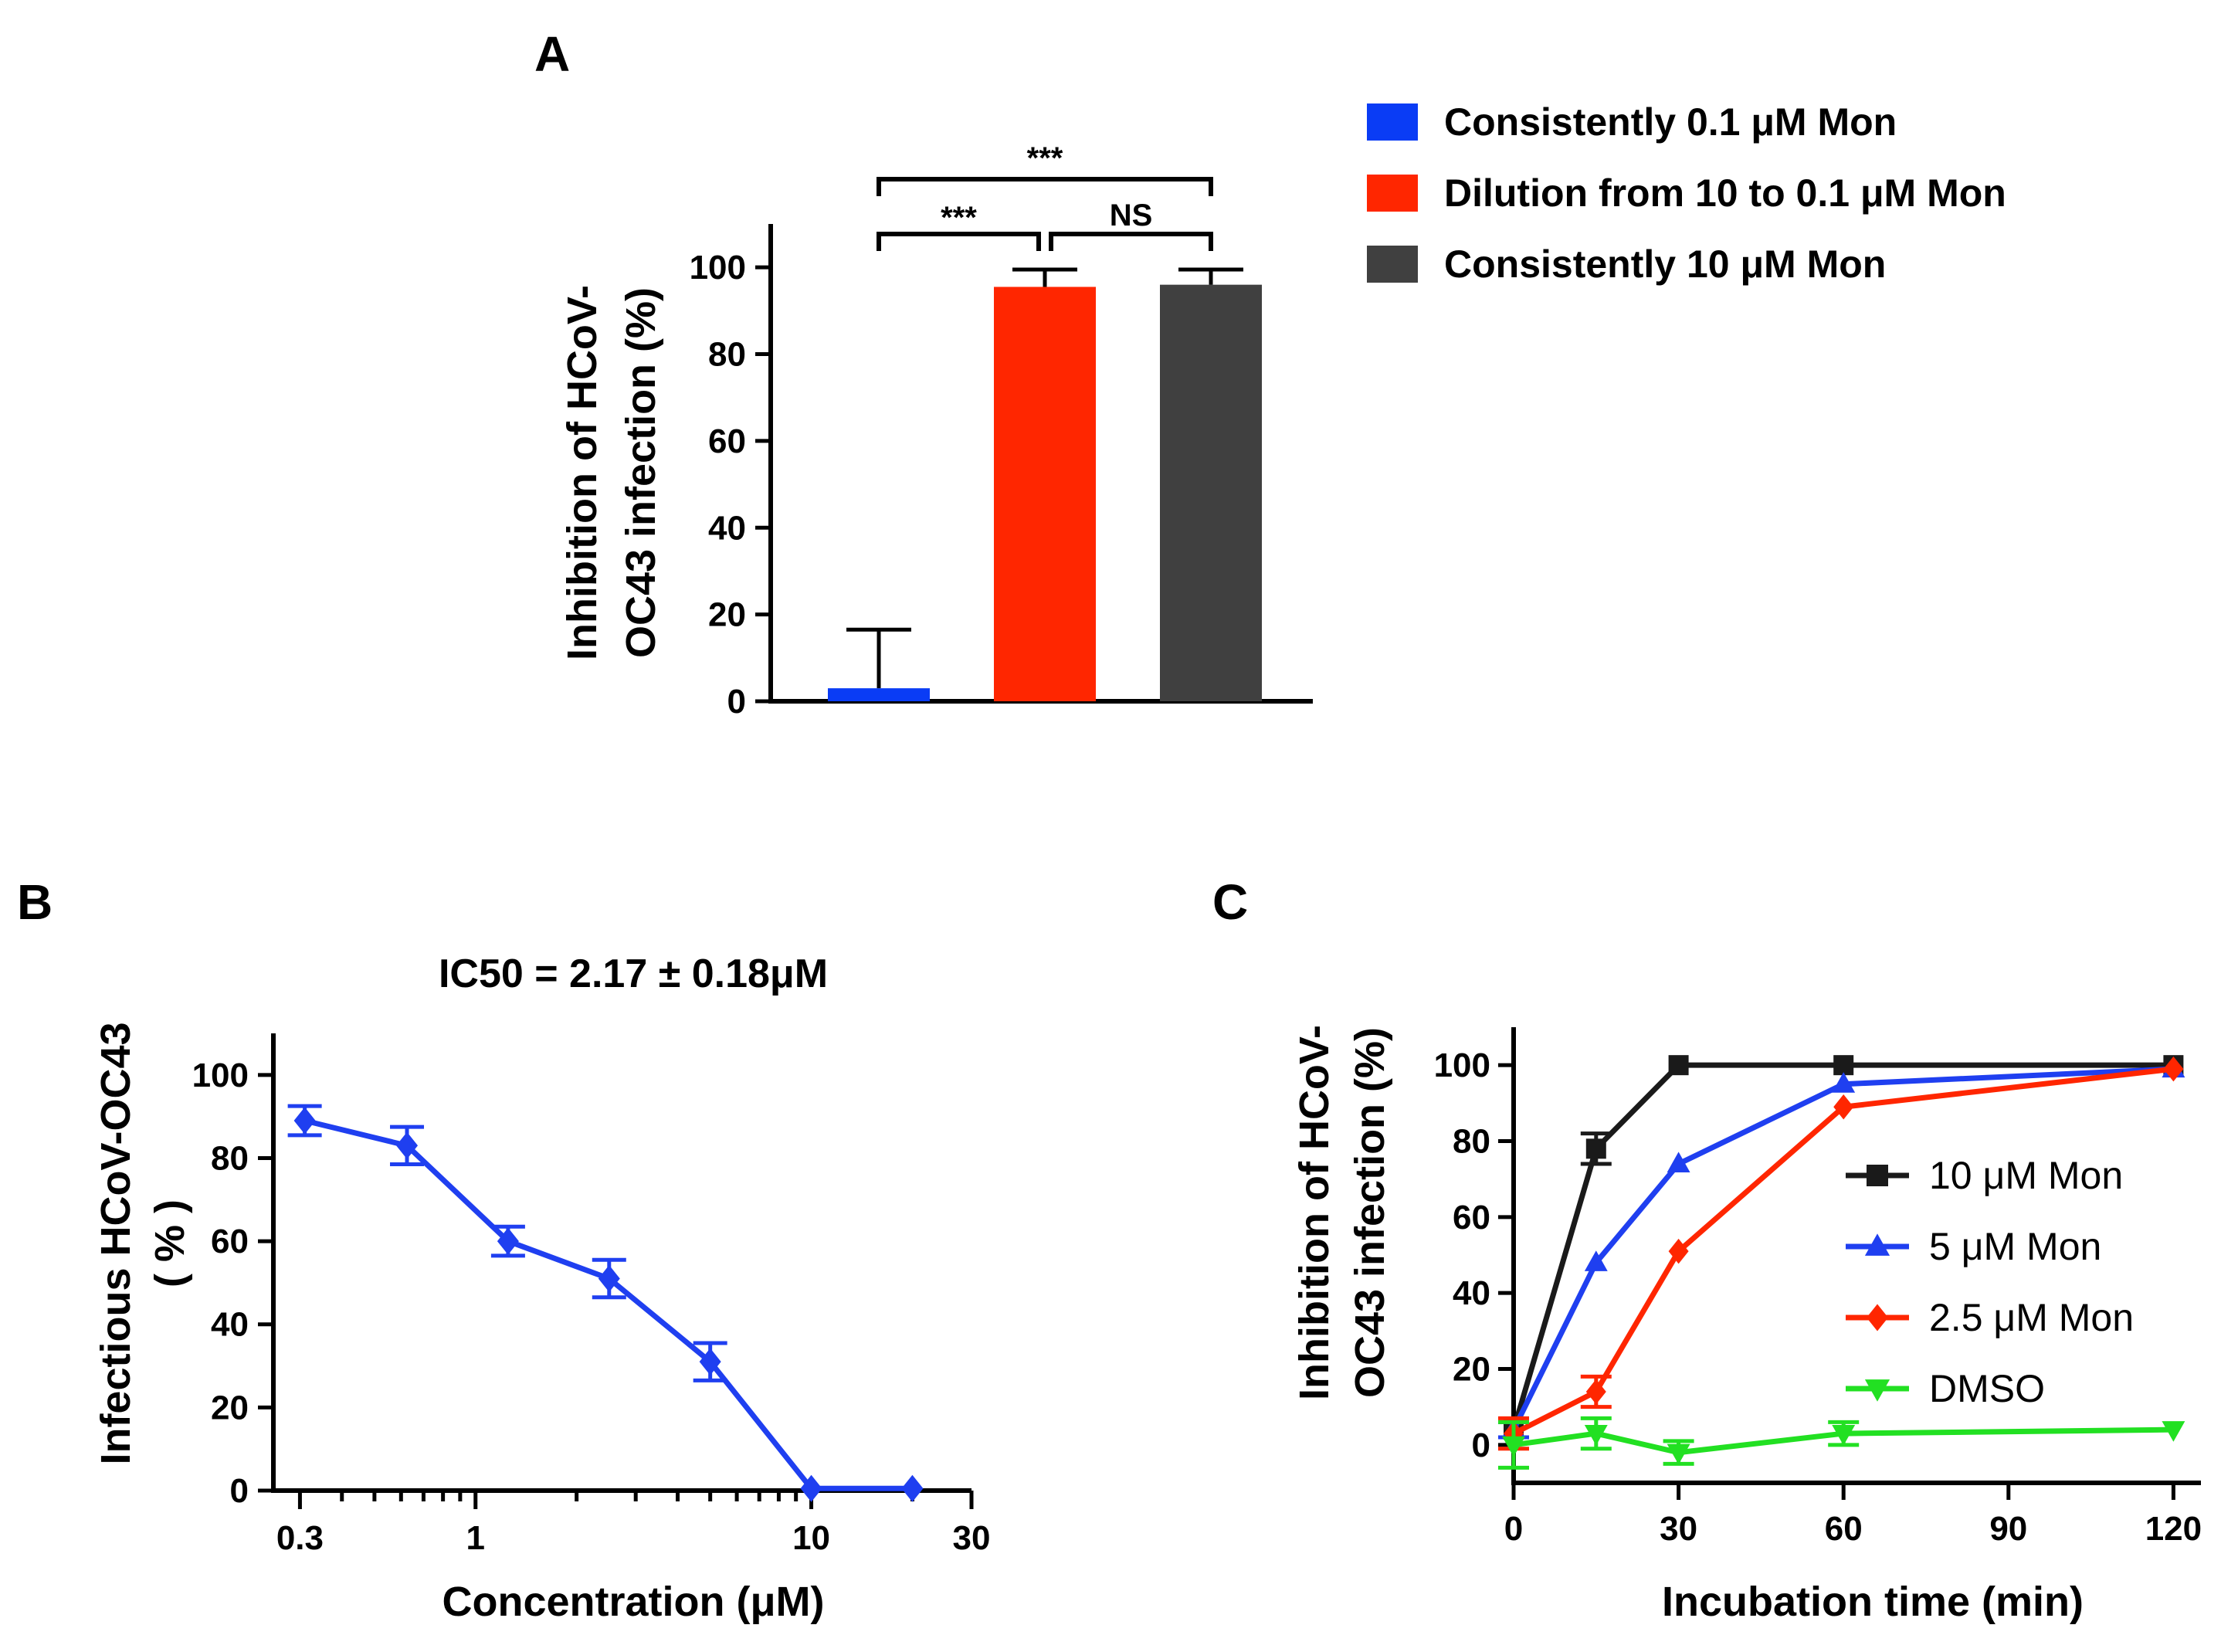 This screenshot has width=2221, height=1652. Describe the element at coordinates (727, 528) in the screenshot. I see `panel-a-y-tick-label: 40` at that location.